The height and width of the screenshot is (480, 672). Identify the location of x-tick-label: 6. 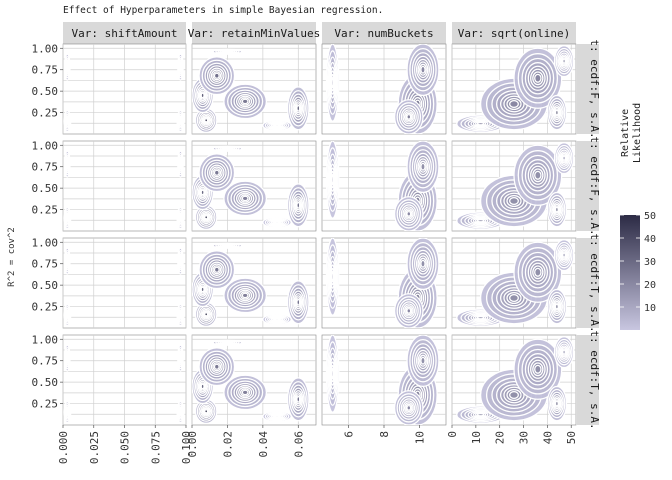
(349, 434).